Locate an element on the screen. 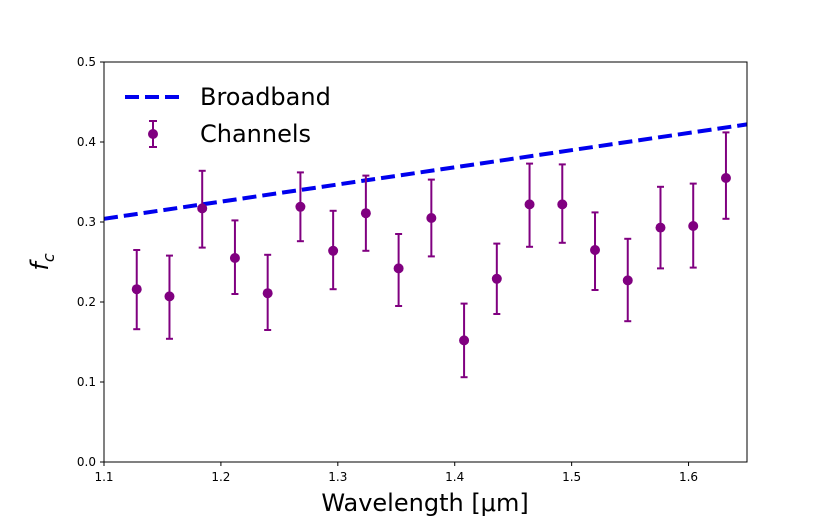  y-tick-label: 0.2 is located at coordinates (86, 302).